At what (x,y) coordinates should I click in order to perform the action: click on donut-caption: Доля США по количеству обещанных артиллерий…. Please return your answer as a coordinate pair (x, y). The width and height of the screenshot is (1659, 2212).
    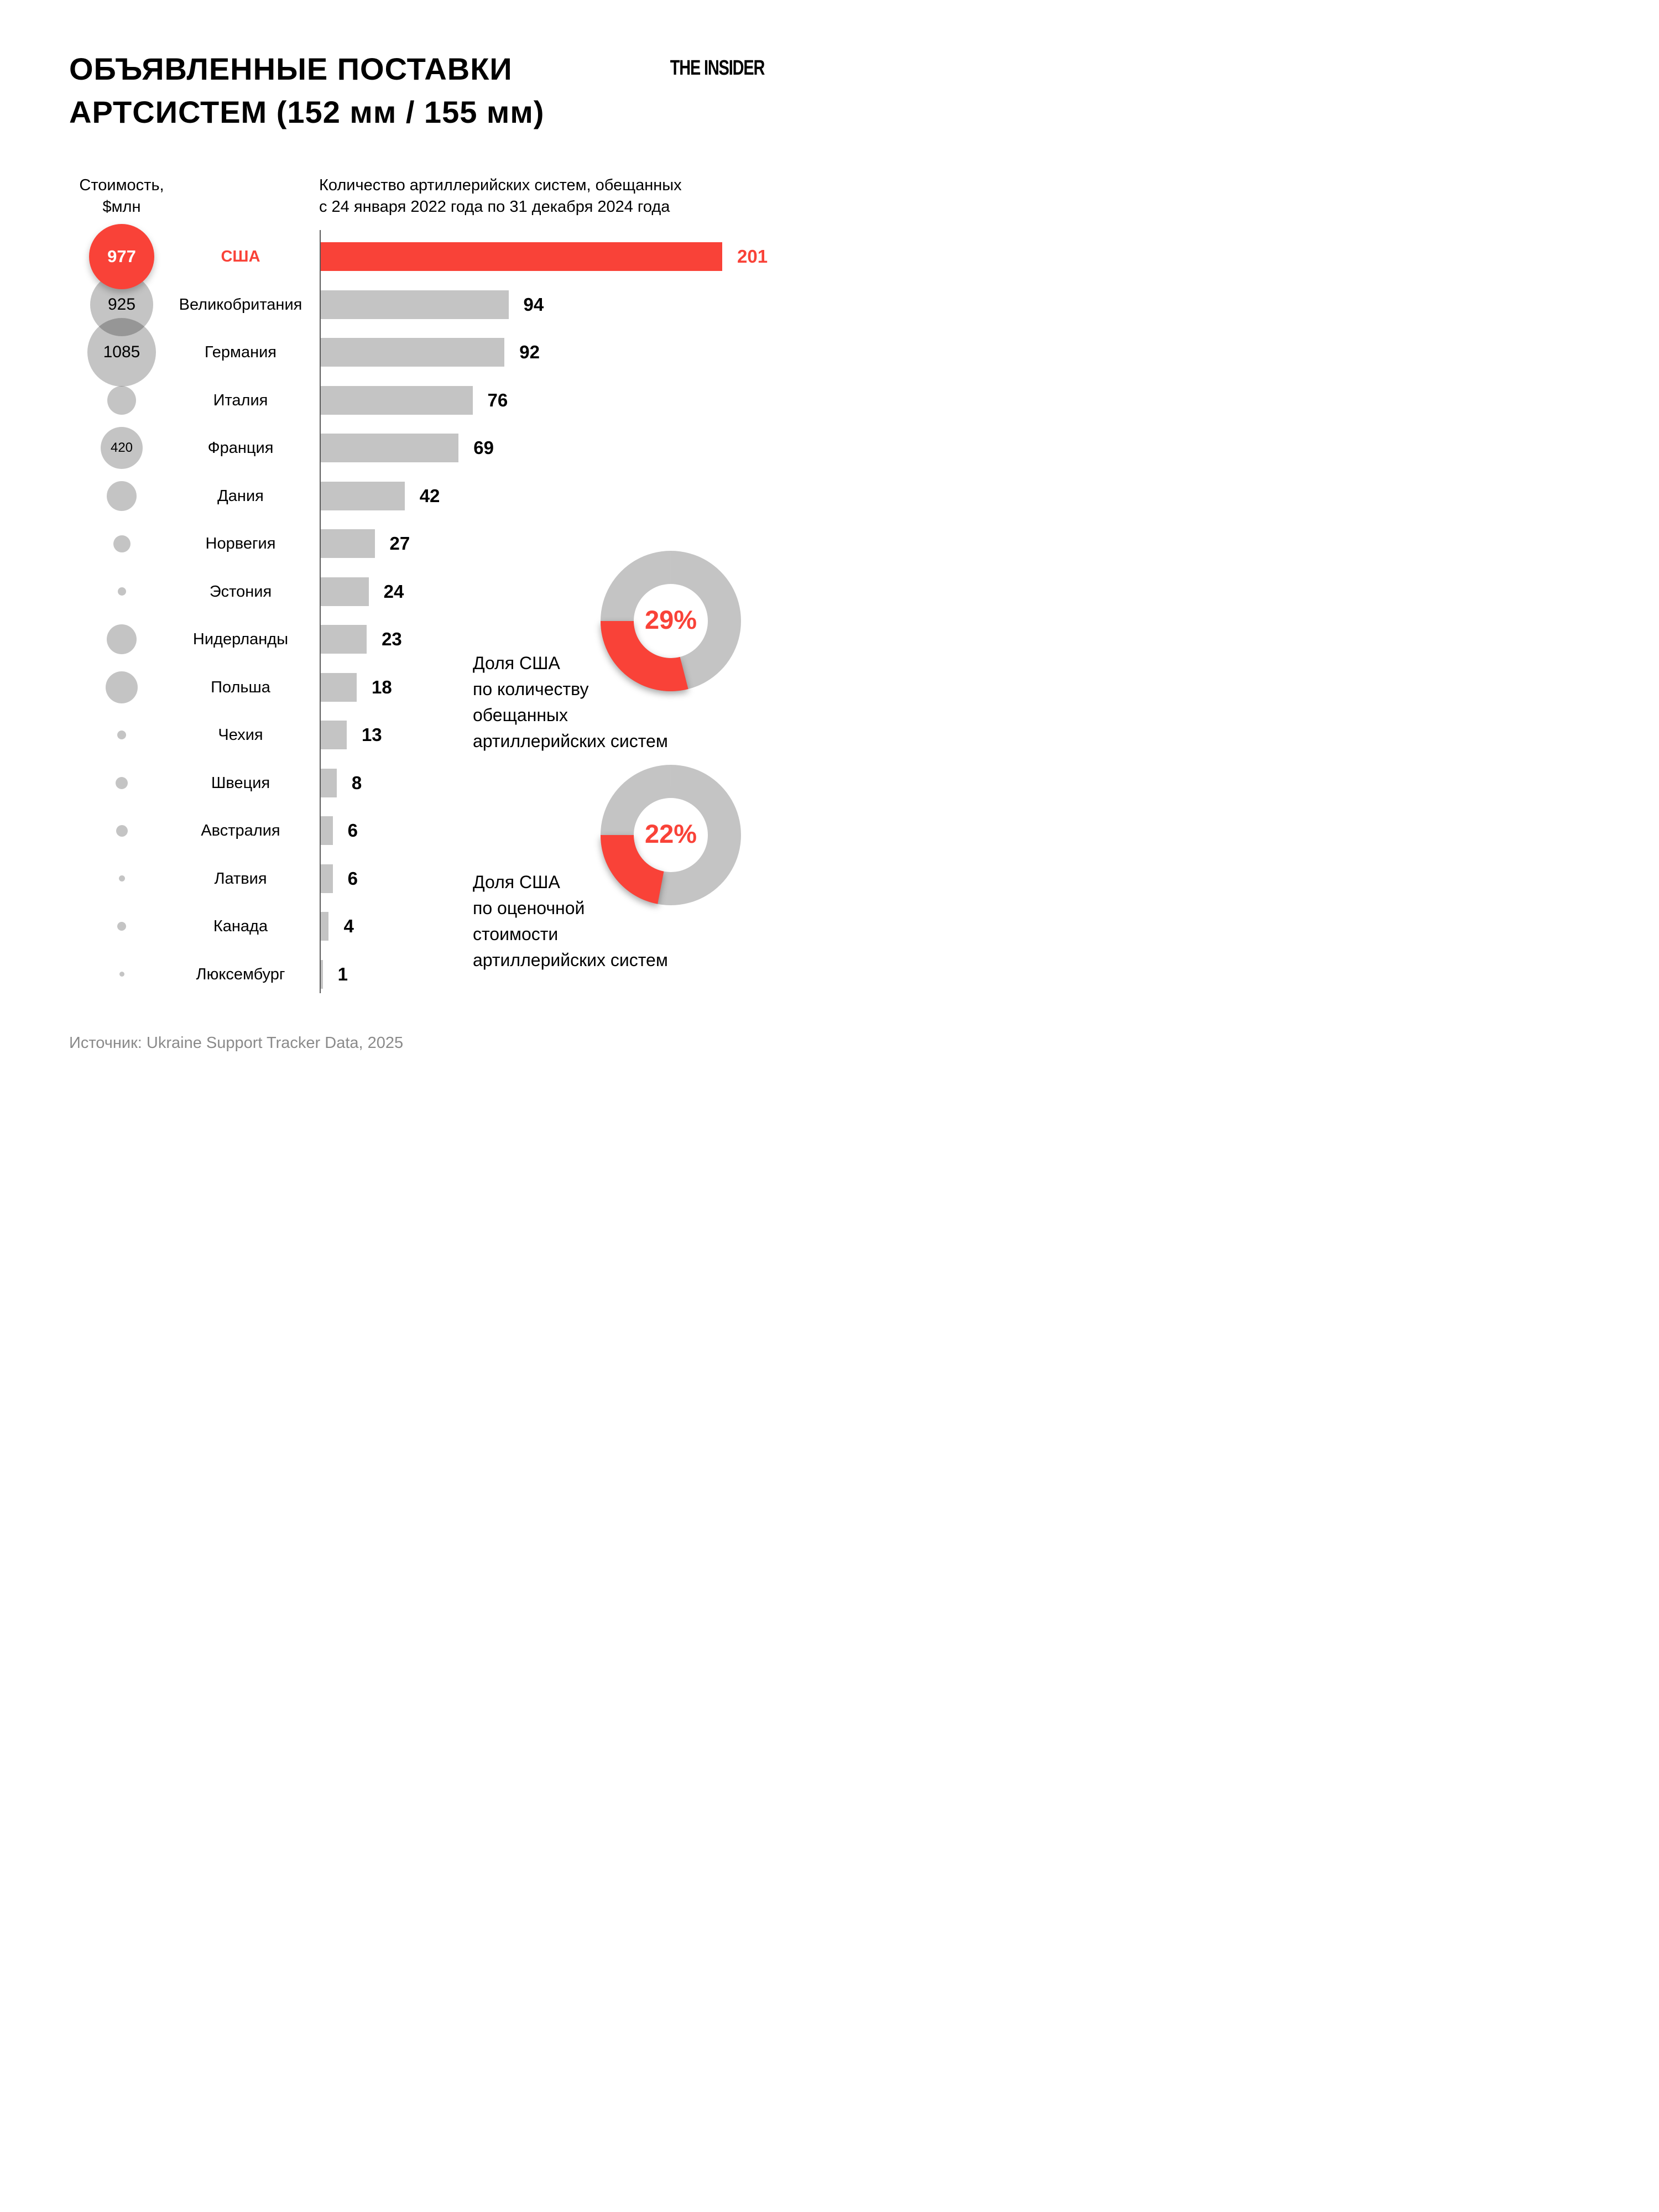
    Looking at the image, I should click on (570, 702).